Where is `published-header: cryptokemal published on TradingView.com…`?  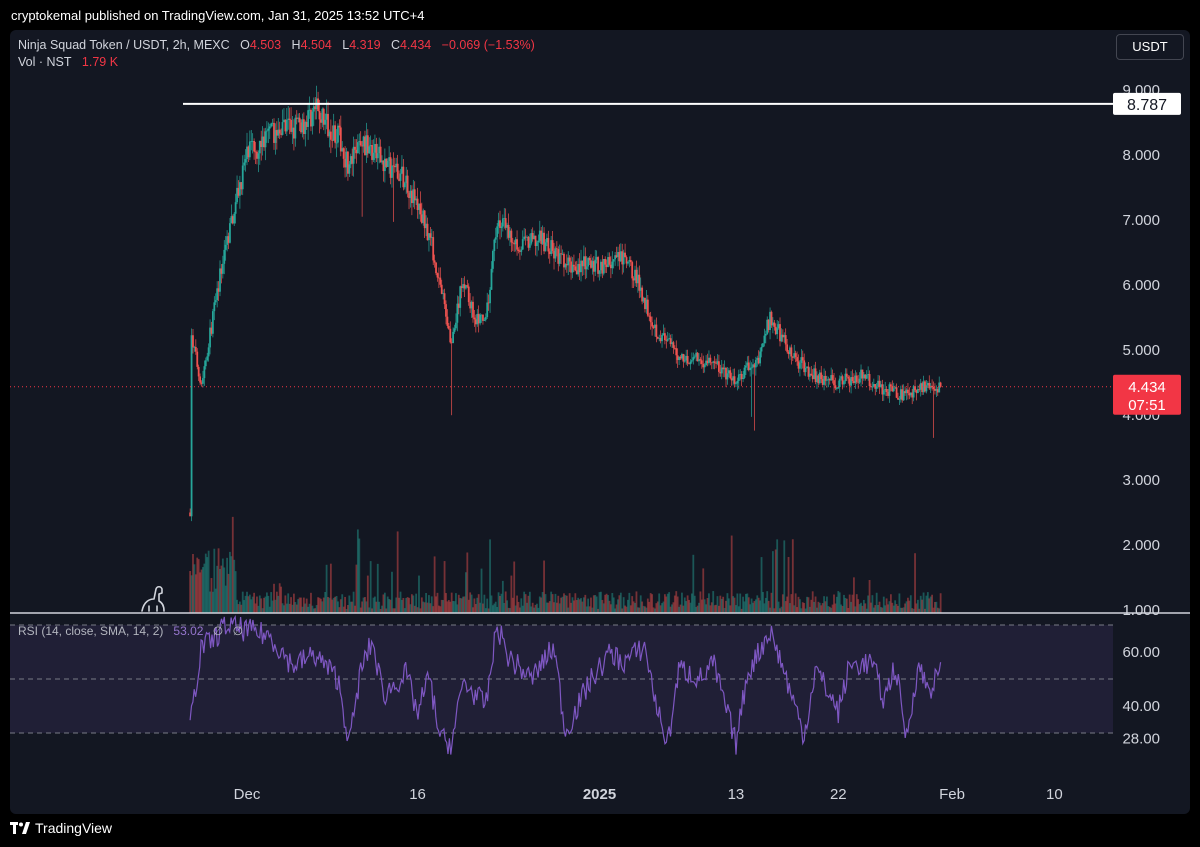
published-header: cryptokemal published on TradingView.com… is located at coordinates (218, 15).